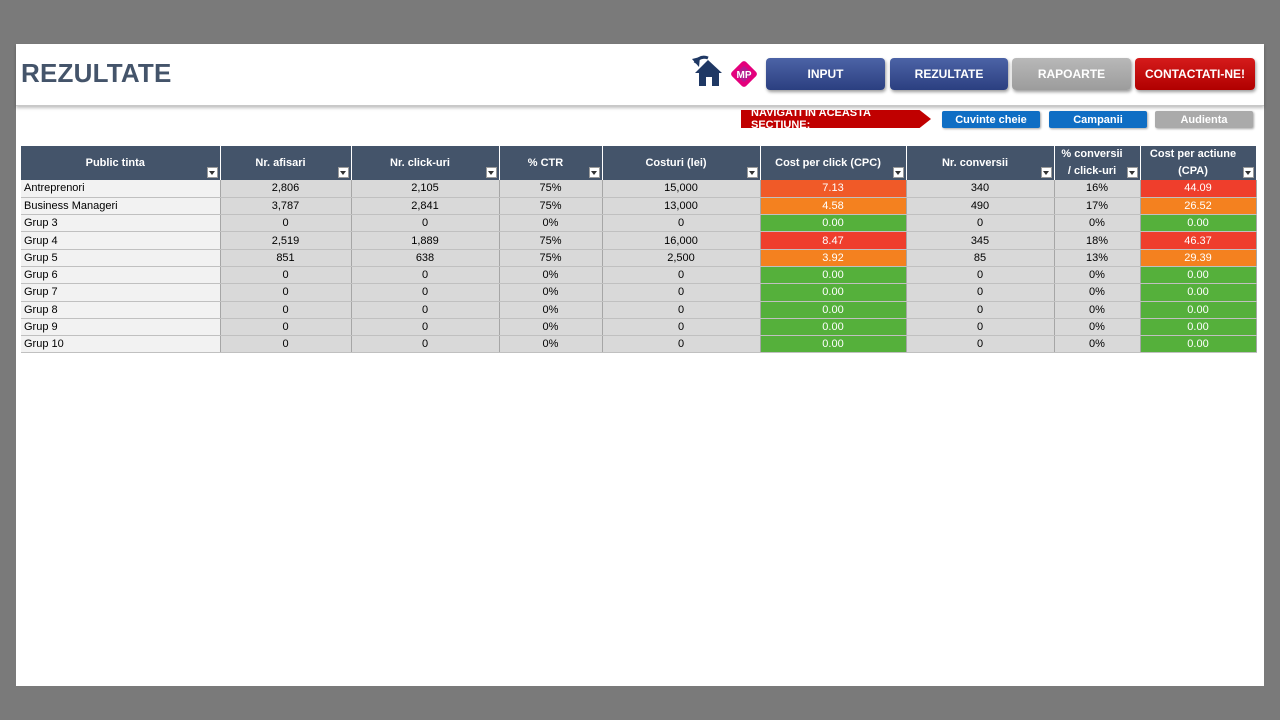 Image resolution: width=1280 pixels, height=720 pixels. Describe the element at coordinates (980, 258) in the screenshot. I see `table-cell: 85` at that location.